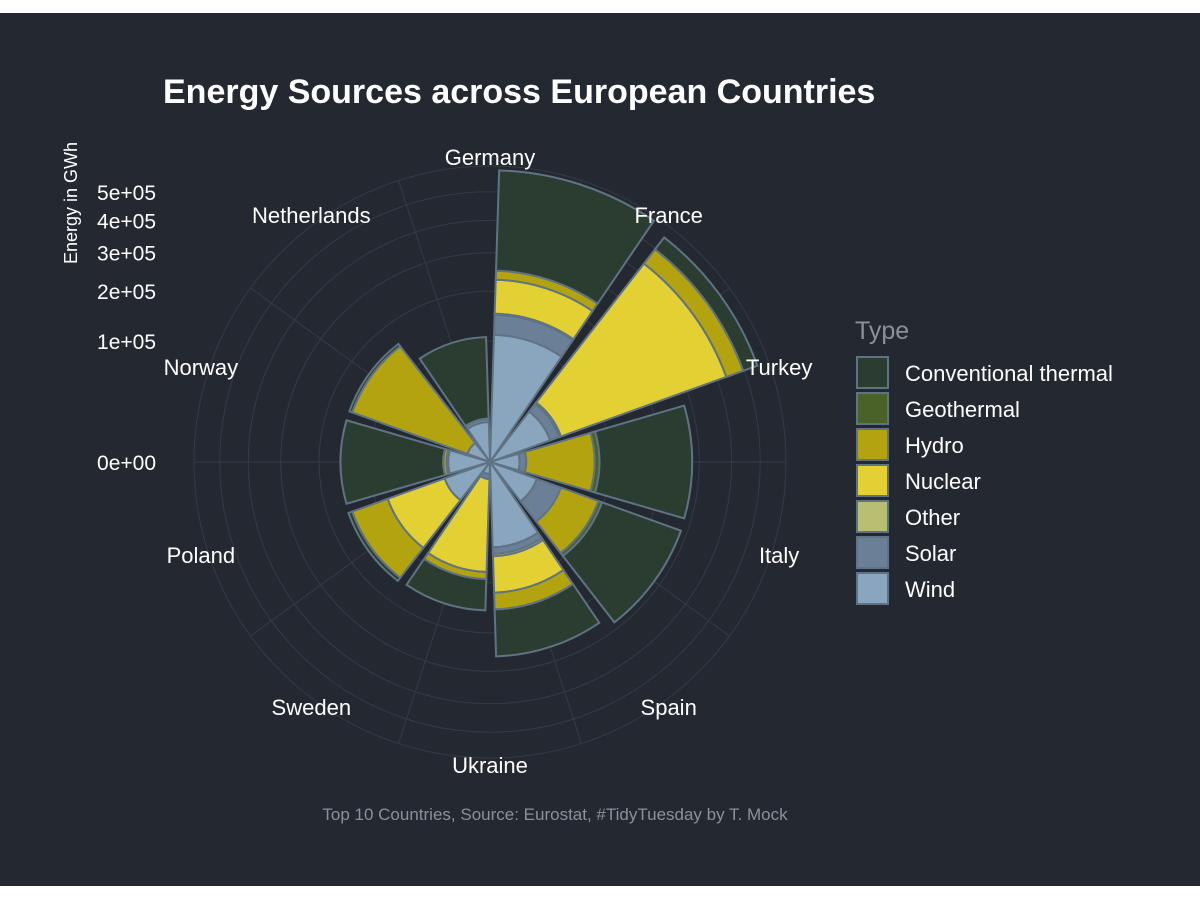 This screenshot has width=1200, height=900. What do you see at coordinates (669, 707) in the screenshot?
I see `category-label-spain: Spain` at bounding box center [669, 707].